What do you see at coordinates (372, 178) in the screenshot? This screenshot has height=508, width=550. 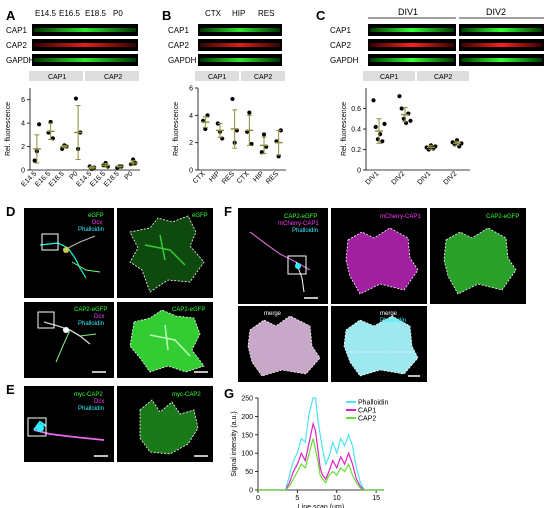 I see `x-tick-label: DIV1` at bounding box center [372, 178].